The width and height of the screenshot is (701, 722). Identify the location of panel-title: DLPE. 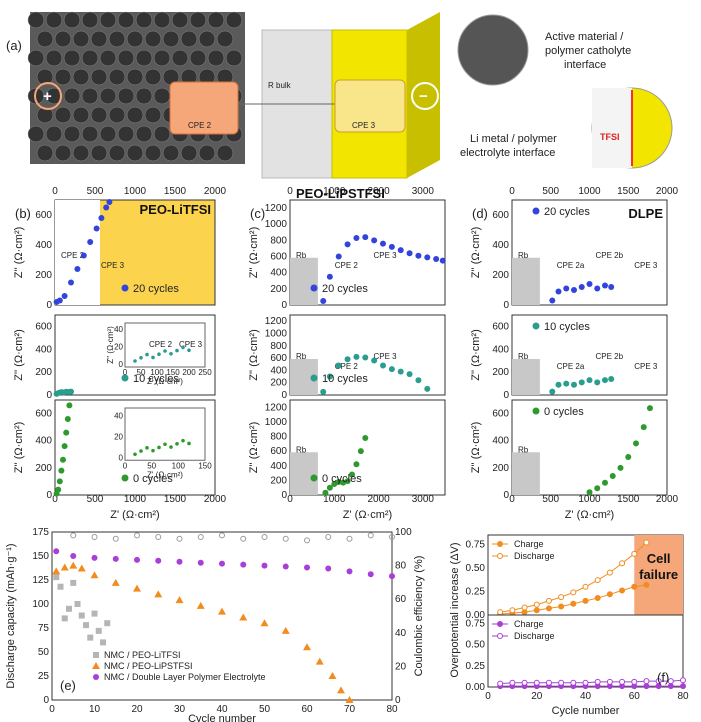
(645, 213).